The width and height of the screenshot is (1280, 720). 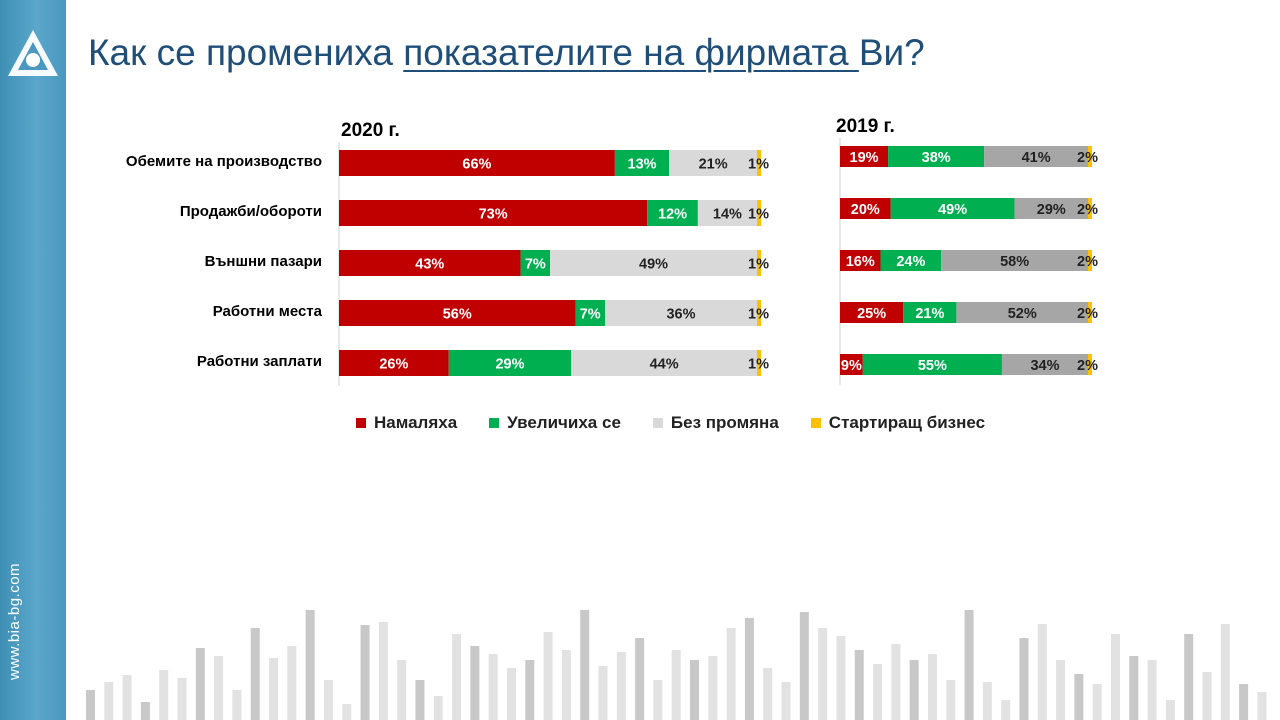 What do you see at coordinates (476, 165) in the screenshot?
I see `data-label-2020-decreased: 66%` at bounding box center [476, 165].